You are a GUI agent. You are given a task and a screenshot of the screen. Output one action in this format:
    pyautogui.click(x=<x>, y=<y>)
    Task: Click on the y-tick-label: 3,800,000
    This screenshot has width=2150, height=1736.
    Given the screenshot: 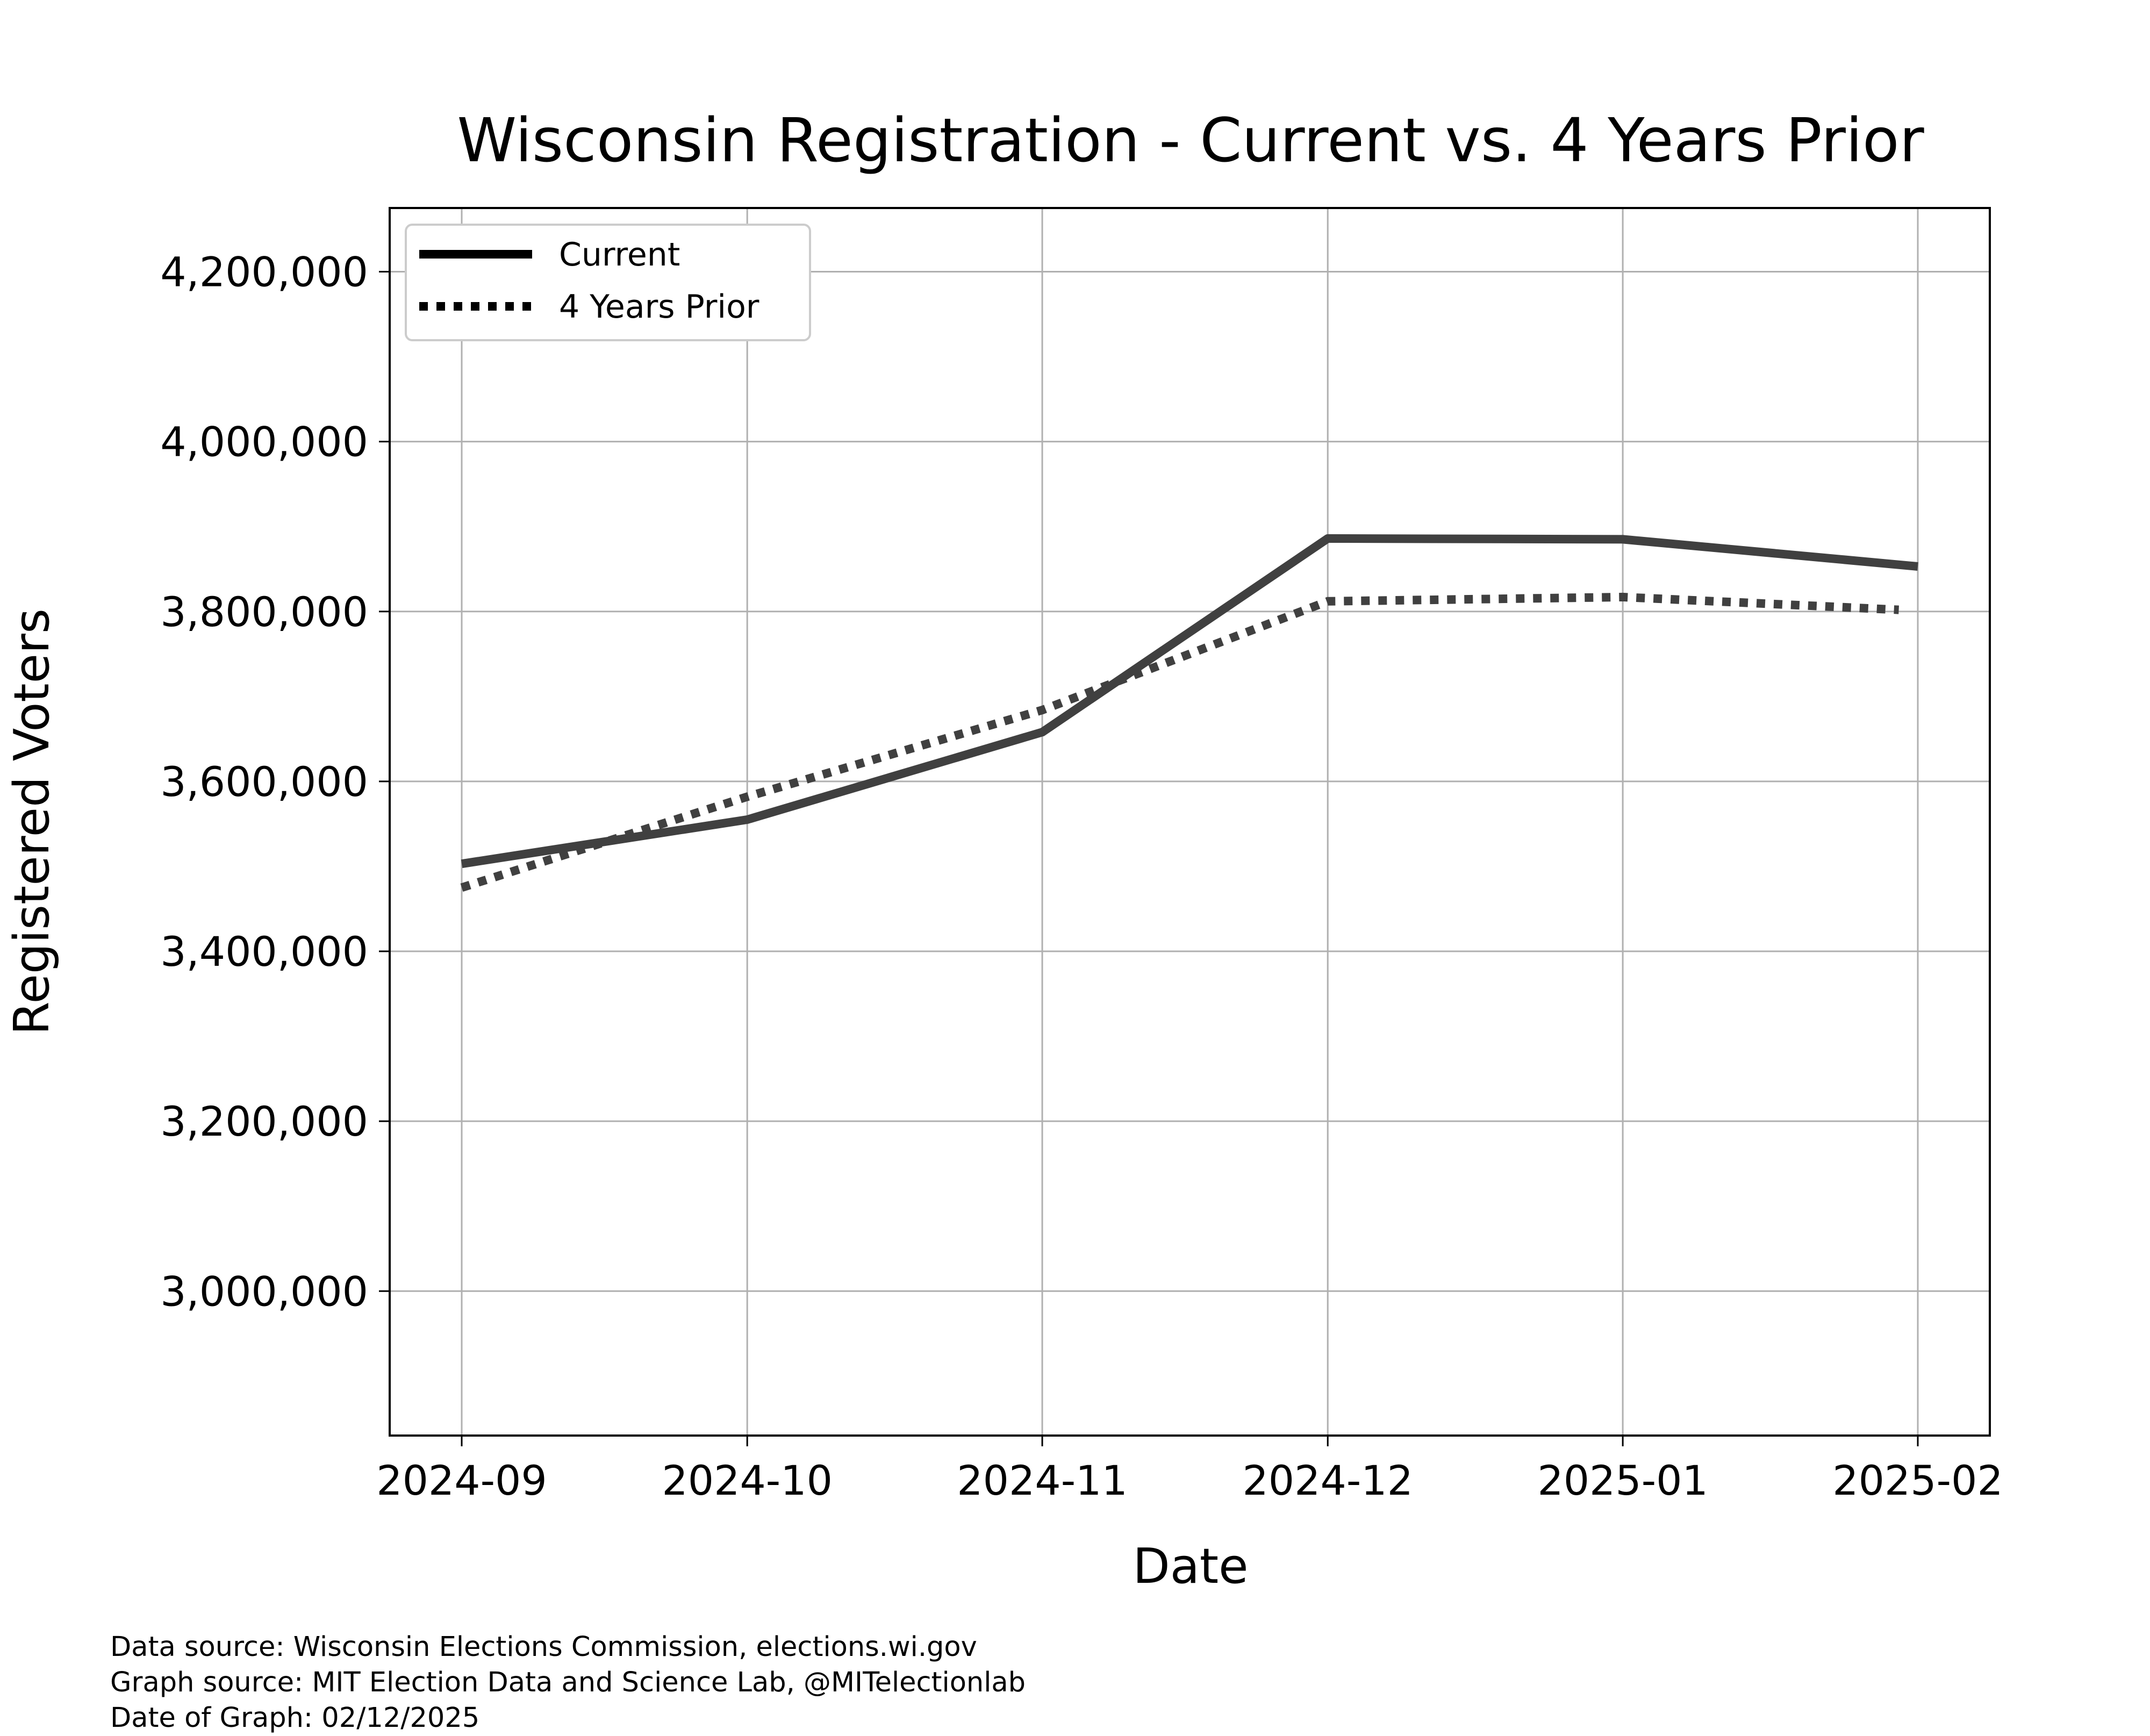 What is the action you would take?
    pyautogui.click(x=264, y=612)
    